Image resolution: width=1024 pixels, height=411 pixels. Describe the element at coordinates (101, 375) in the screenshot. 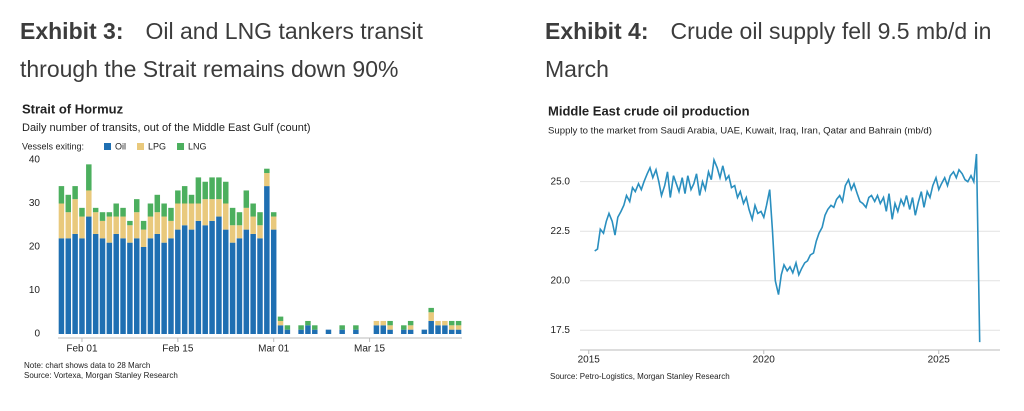

I see `chart-source: Source: Vortexa, Morgan Stanley Research` at that location.